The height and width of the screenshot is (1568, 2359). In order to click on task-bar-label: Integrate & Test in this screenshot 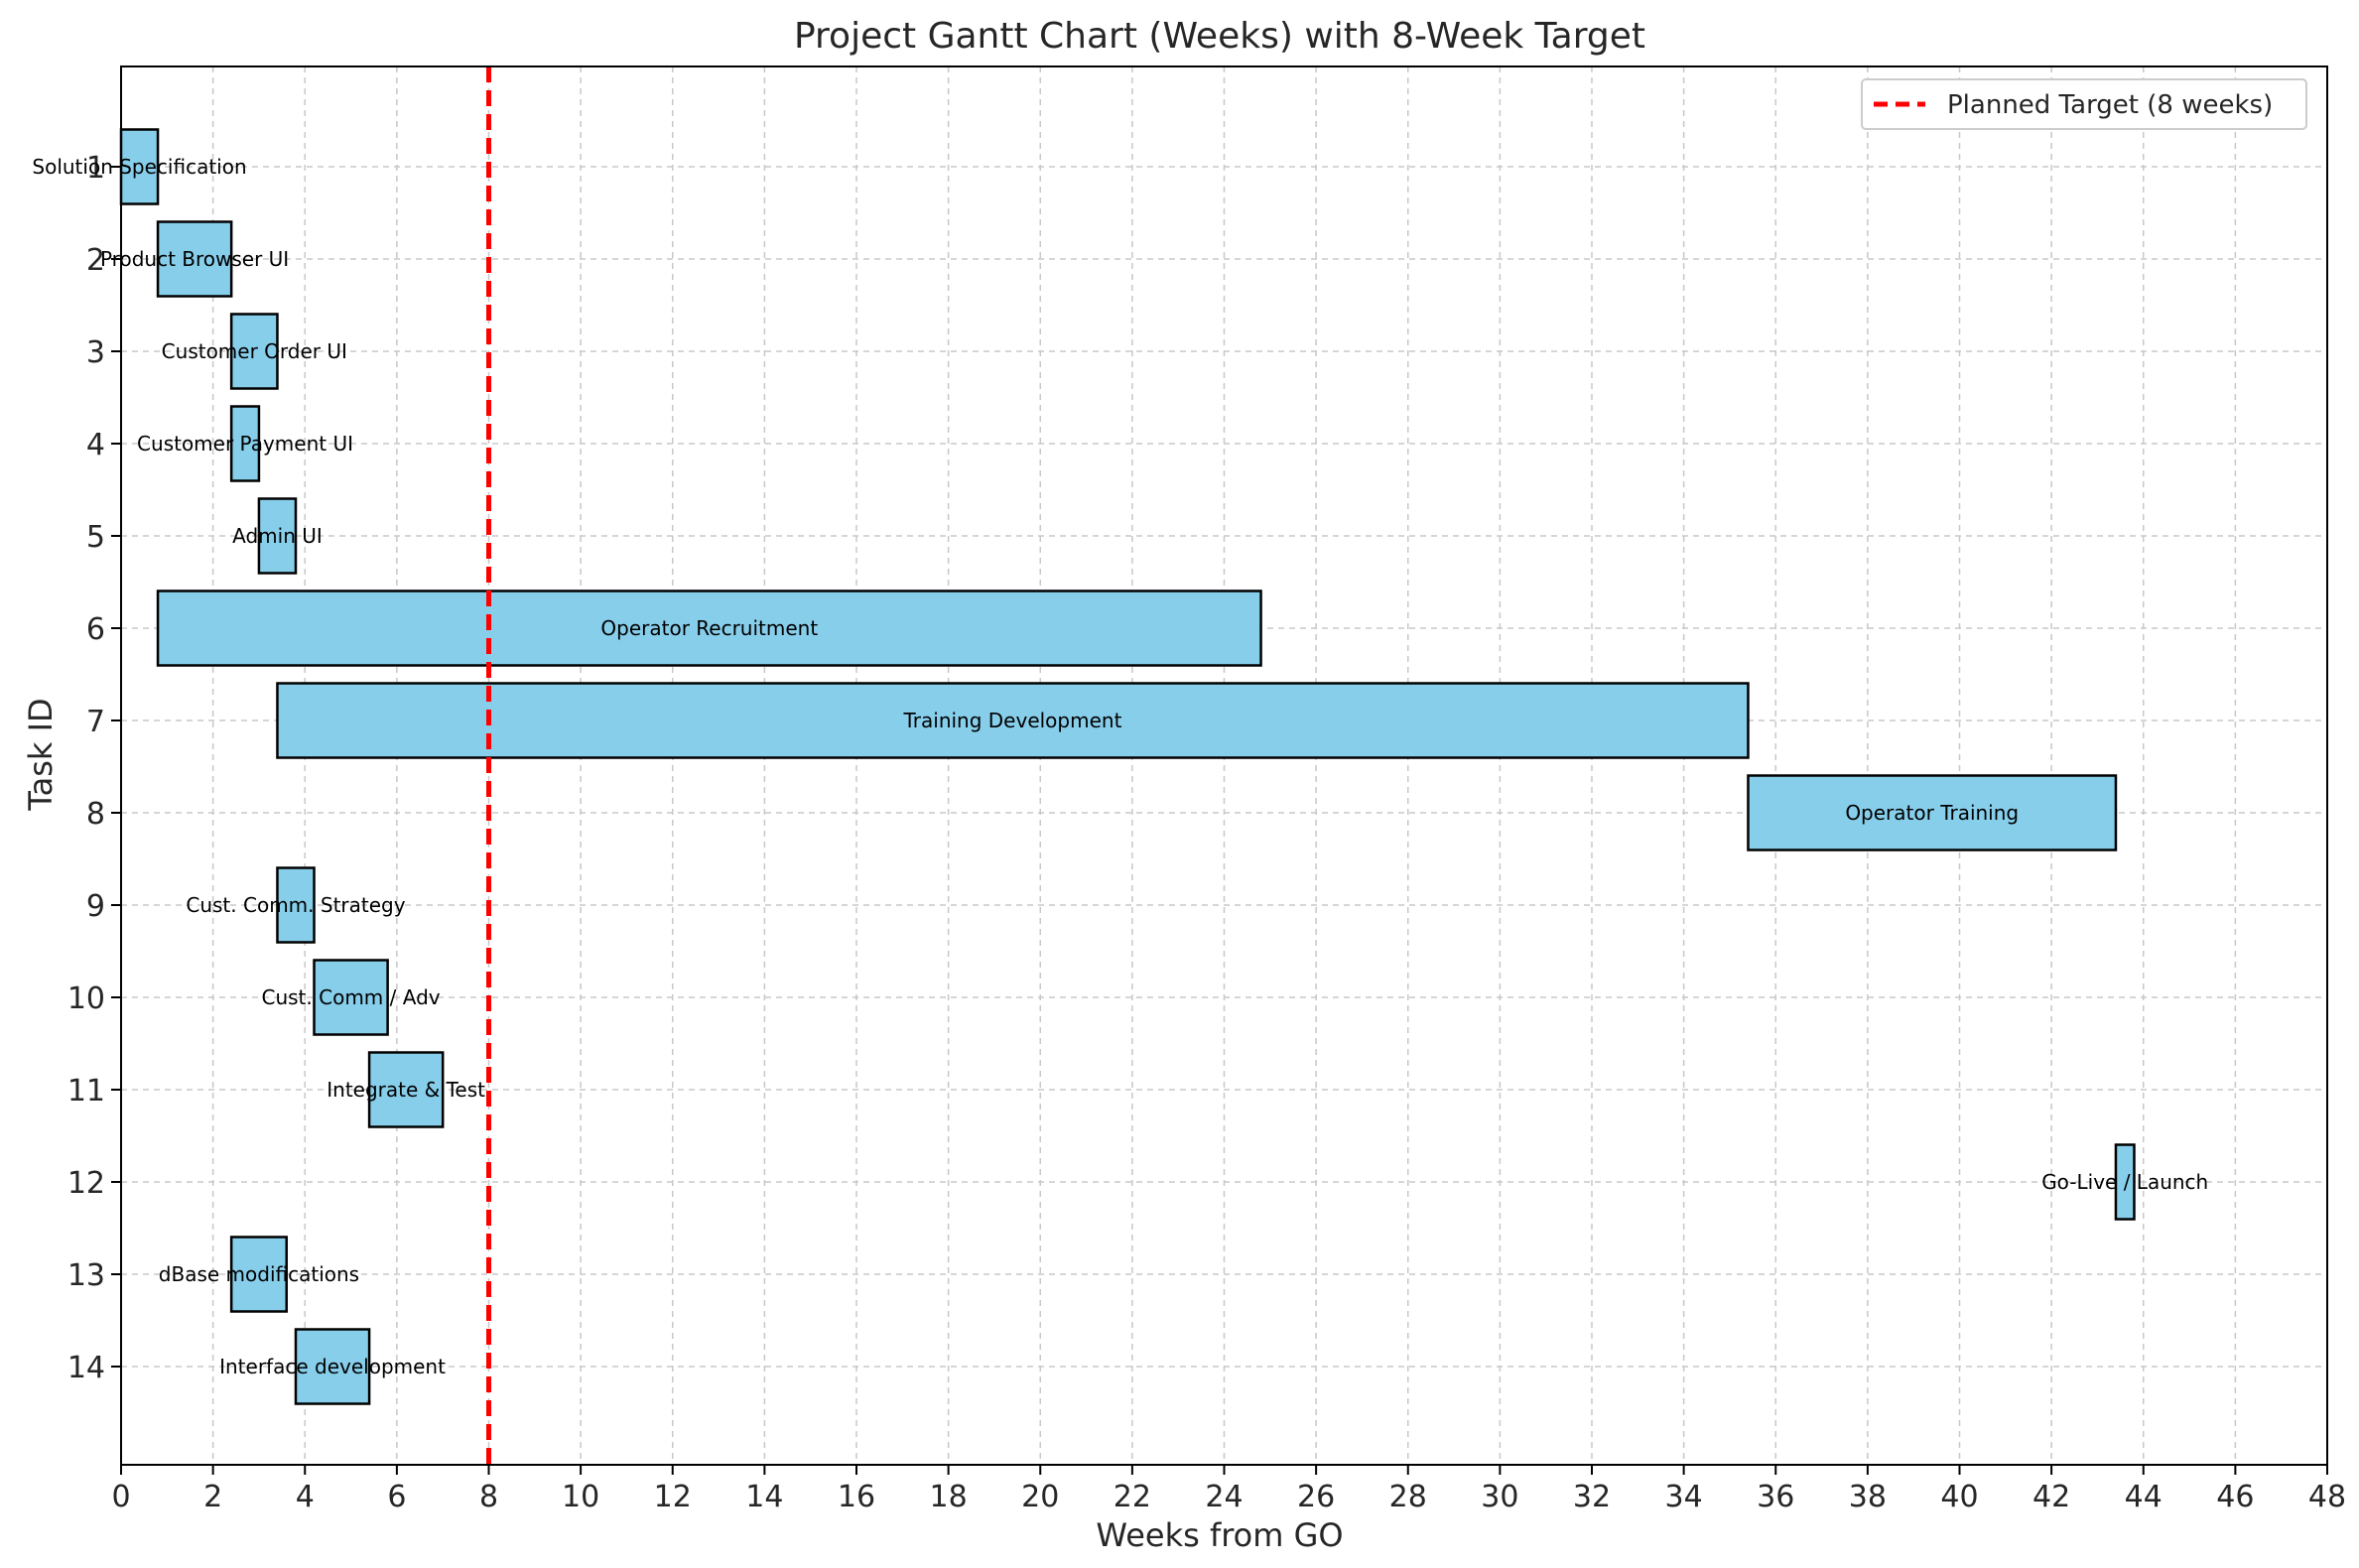, I will do `click(406, 1090)`.